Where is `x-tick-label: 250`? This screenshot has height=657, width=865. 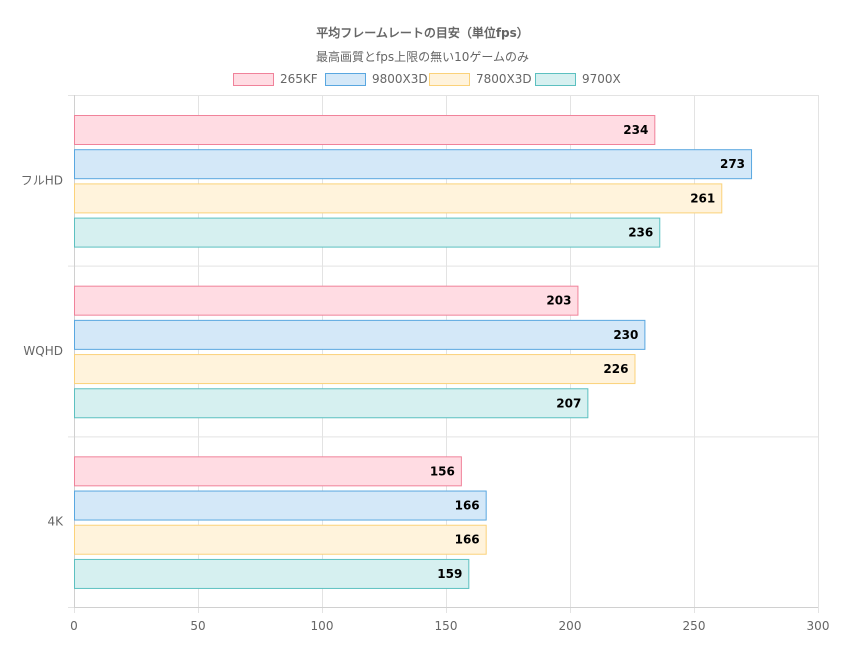
x-tick-label: 250 is located at coordinates (694, 626).